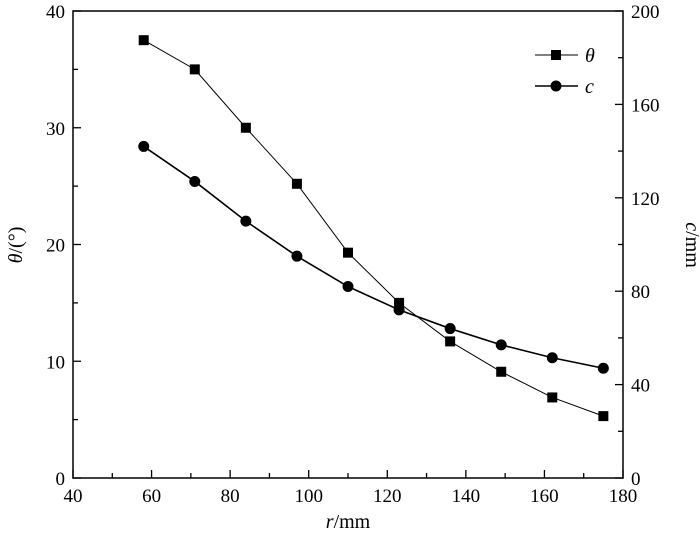 The width and height of the screenshot is (700, 538). I want to click on right-y-tick-label: 200, so click(645, 12).